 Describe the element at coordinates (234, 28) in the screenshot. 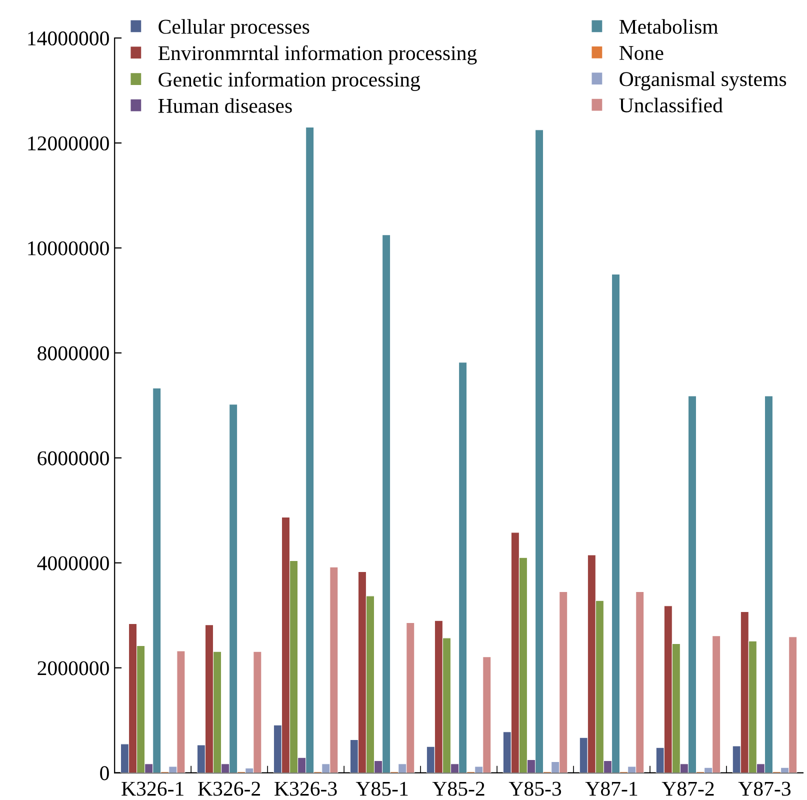

I see `legend-label: Cellular processes` at that location.